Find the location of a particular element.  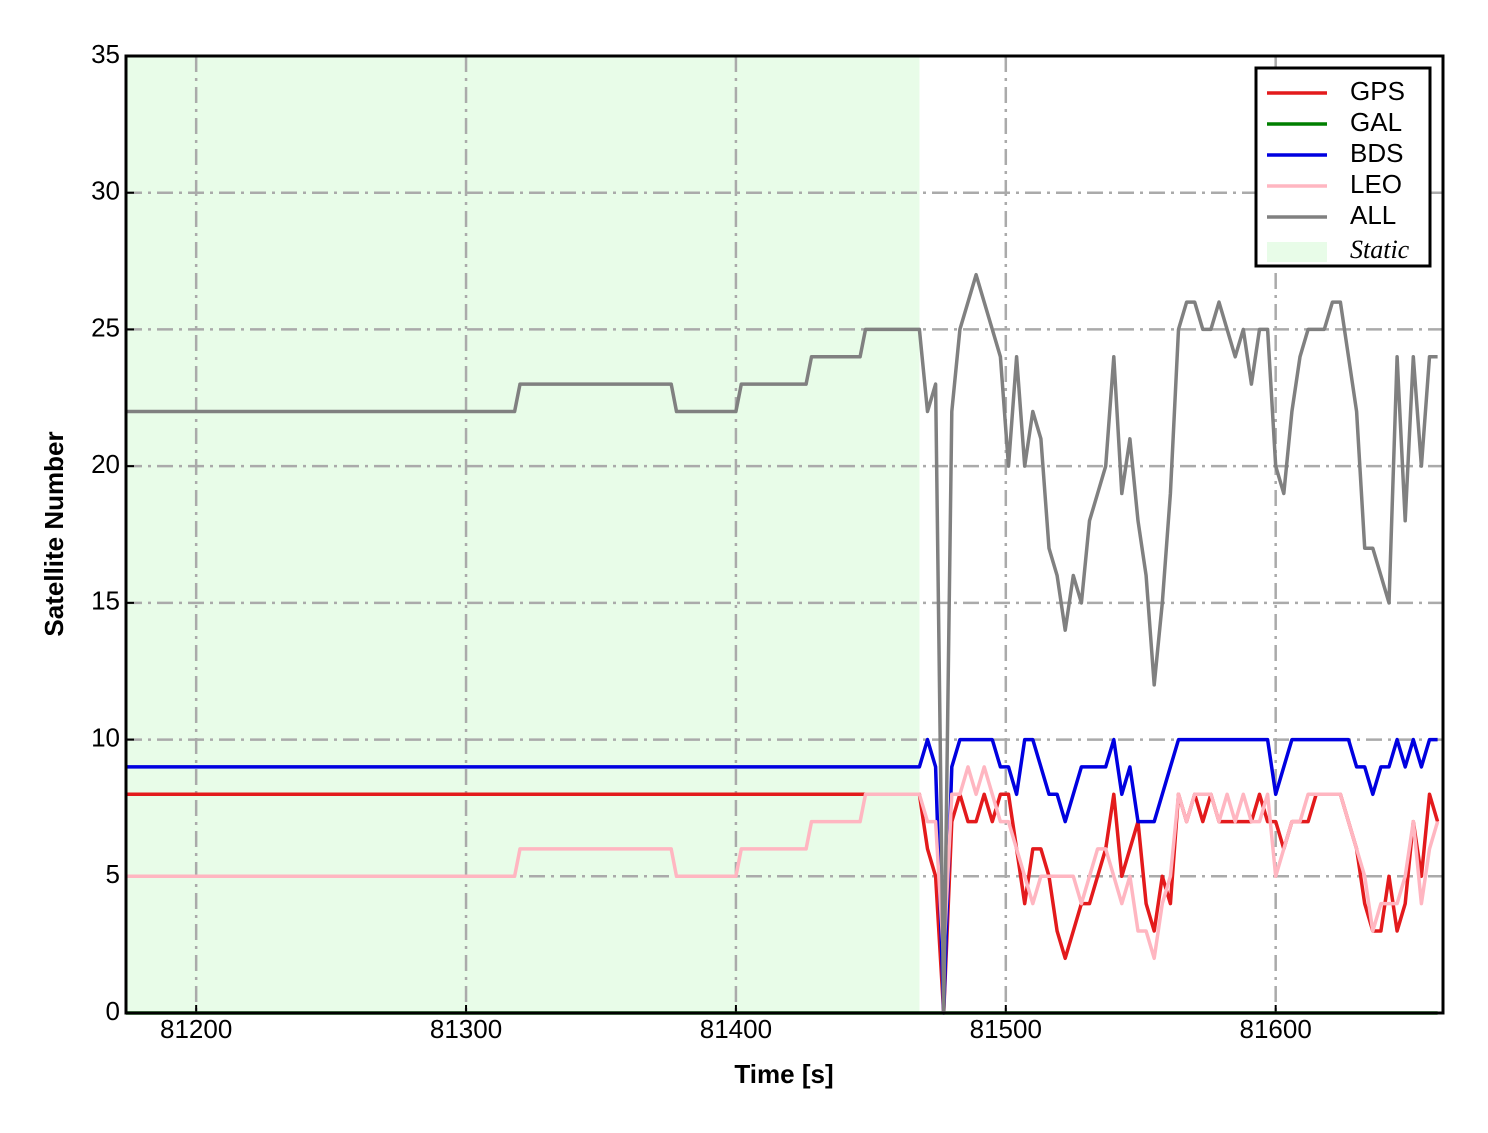

y-tick-label: 35 is located at coordinates (105, 54).